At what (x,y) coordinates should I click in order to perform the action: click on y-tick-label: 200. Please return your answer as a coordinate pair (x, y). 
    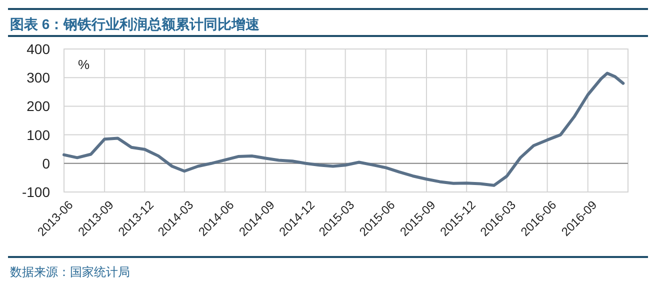
    Looking at the image, I should click on (38, 106).